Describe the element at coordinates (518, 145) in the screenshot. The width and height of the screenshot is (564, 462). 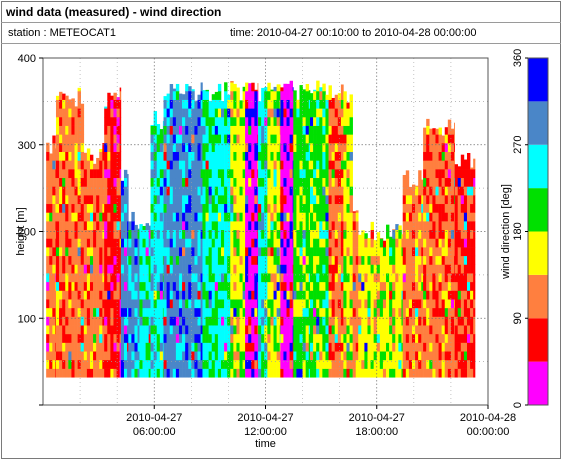
I see `colorbar-tick-label: 270` at that location.